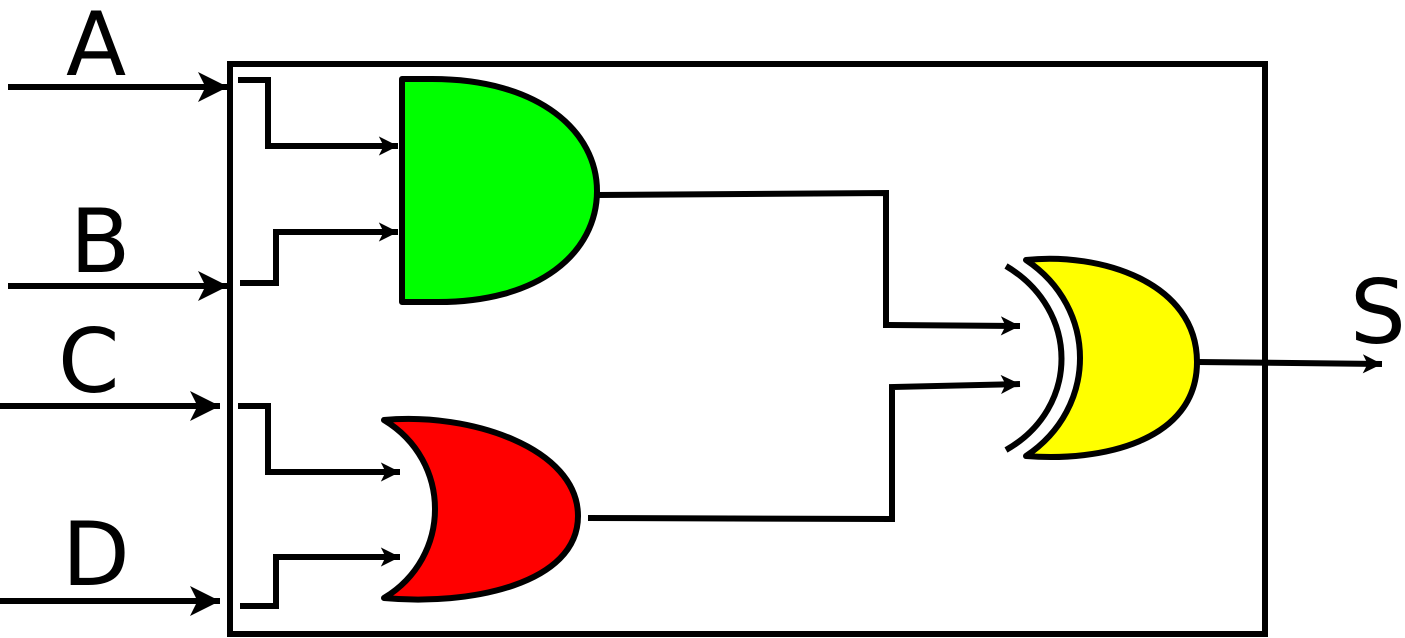 This screenshot has height=638, width=1405. I want to click on wire-d-to-or, so click(320, 578).